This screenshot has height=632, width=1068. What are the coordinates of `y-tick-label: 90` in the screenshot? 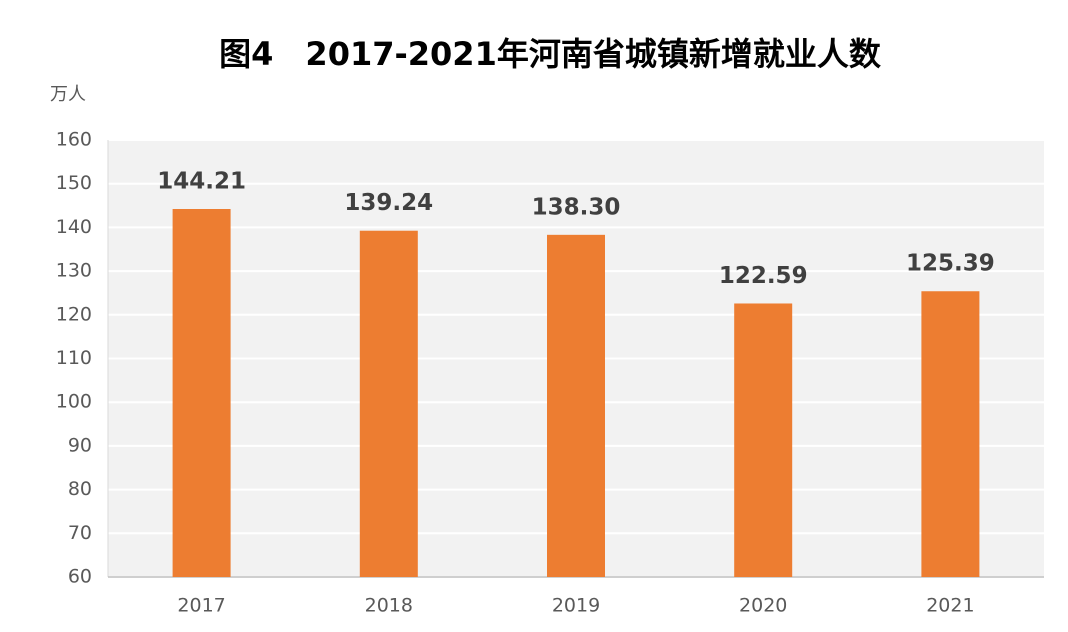 It's located at (80, 445).